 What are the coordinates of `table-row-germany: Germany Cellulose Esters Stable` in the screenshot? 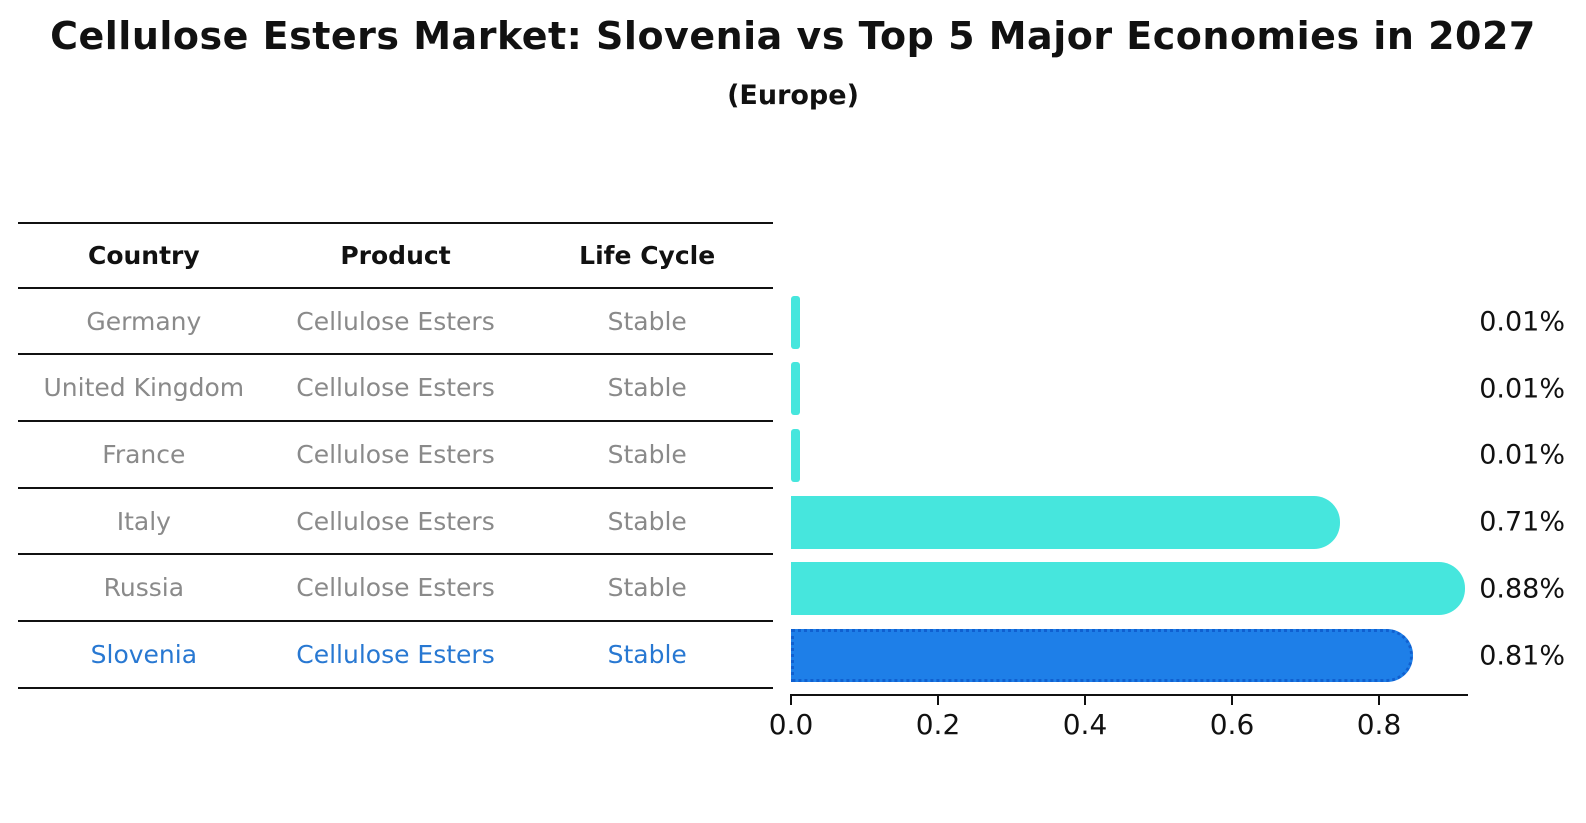 It's located at (395, 322).